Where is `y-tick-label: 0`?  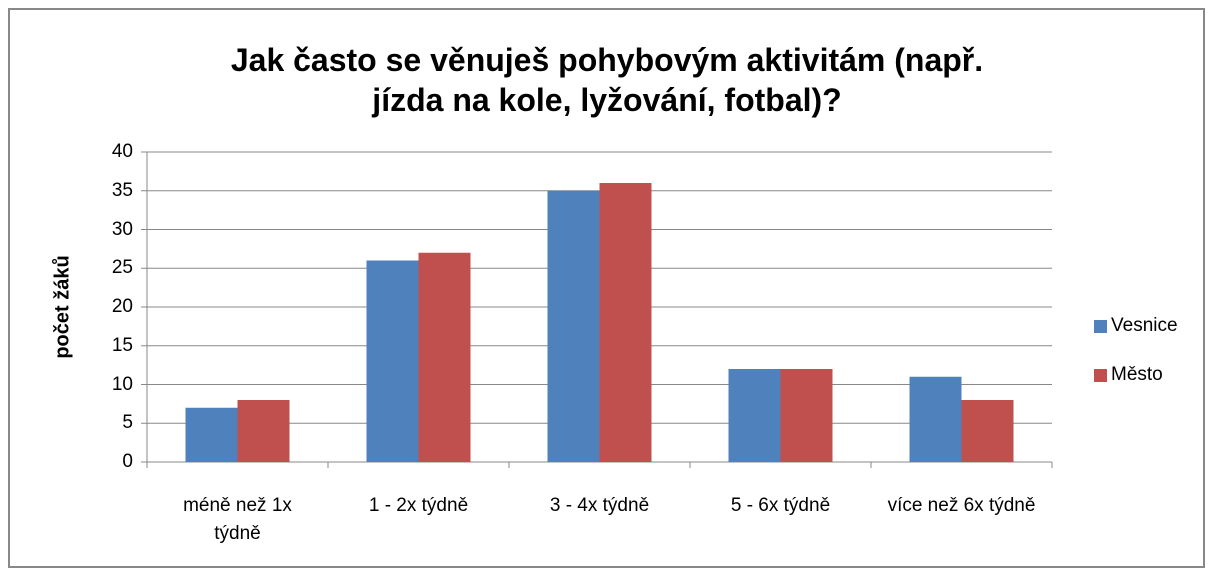
y-tick-label: 0 is located at coordinates (127, 461).